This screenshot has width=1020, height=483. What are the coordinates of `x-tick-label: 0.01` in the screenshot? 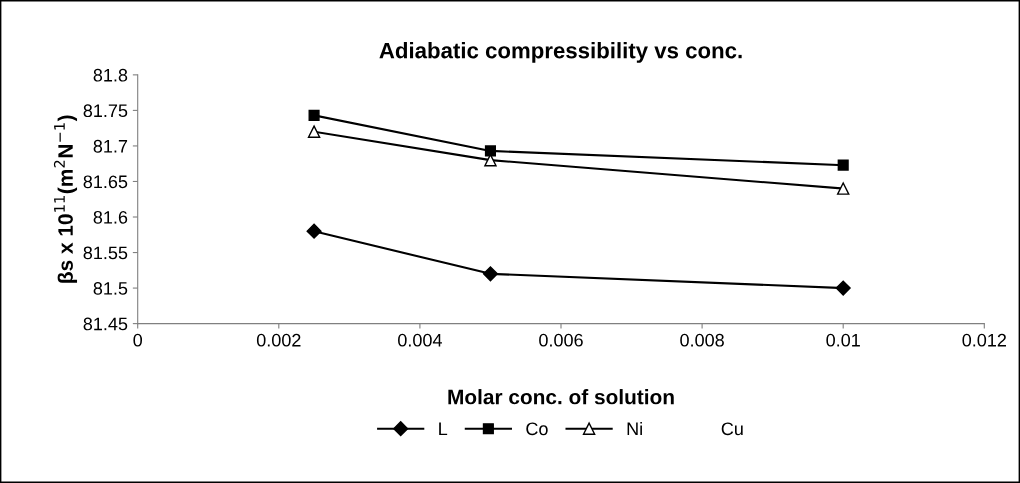 It's located at (843, 340).